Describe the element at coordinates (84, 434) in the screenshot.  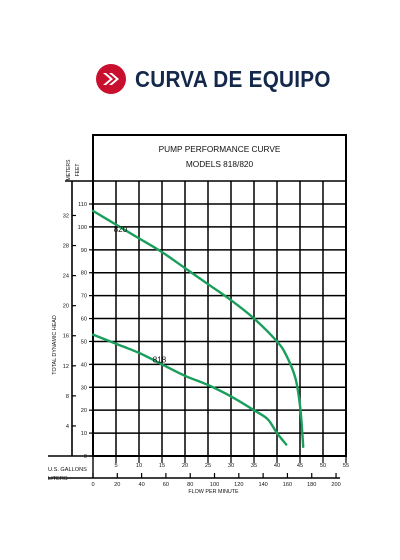
I see `y-tick-label-feet: 10` at that location.